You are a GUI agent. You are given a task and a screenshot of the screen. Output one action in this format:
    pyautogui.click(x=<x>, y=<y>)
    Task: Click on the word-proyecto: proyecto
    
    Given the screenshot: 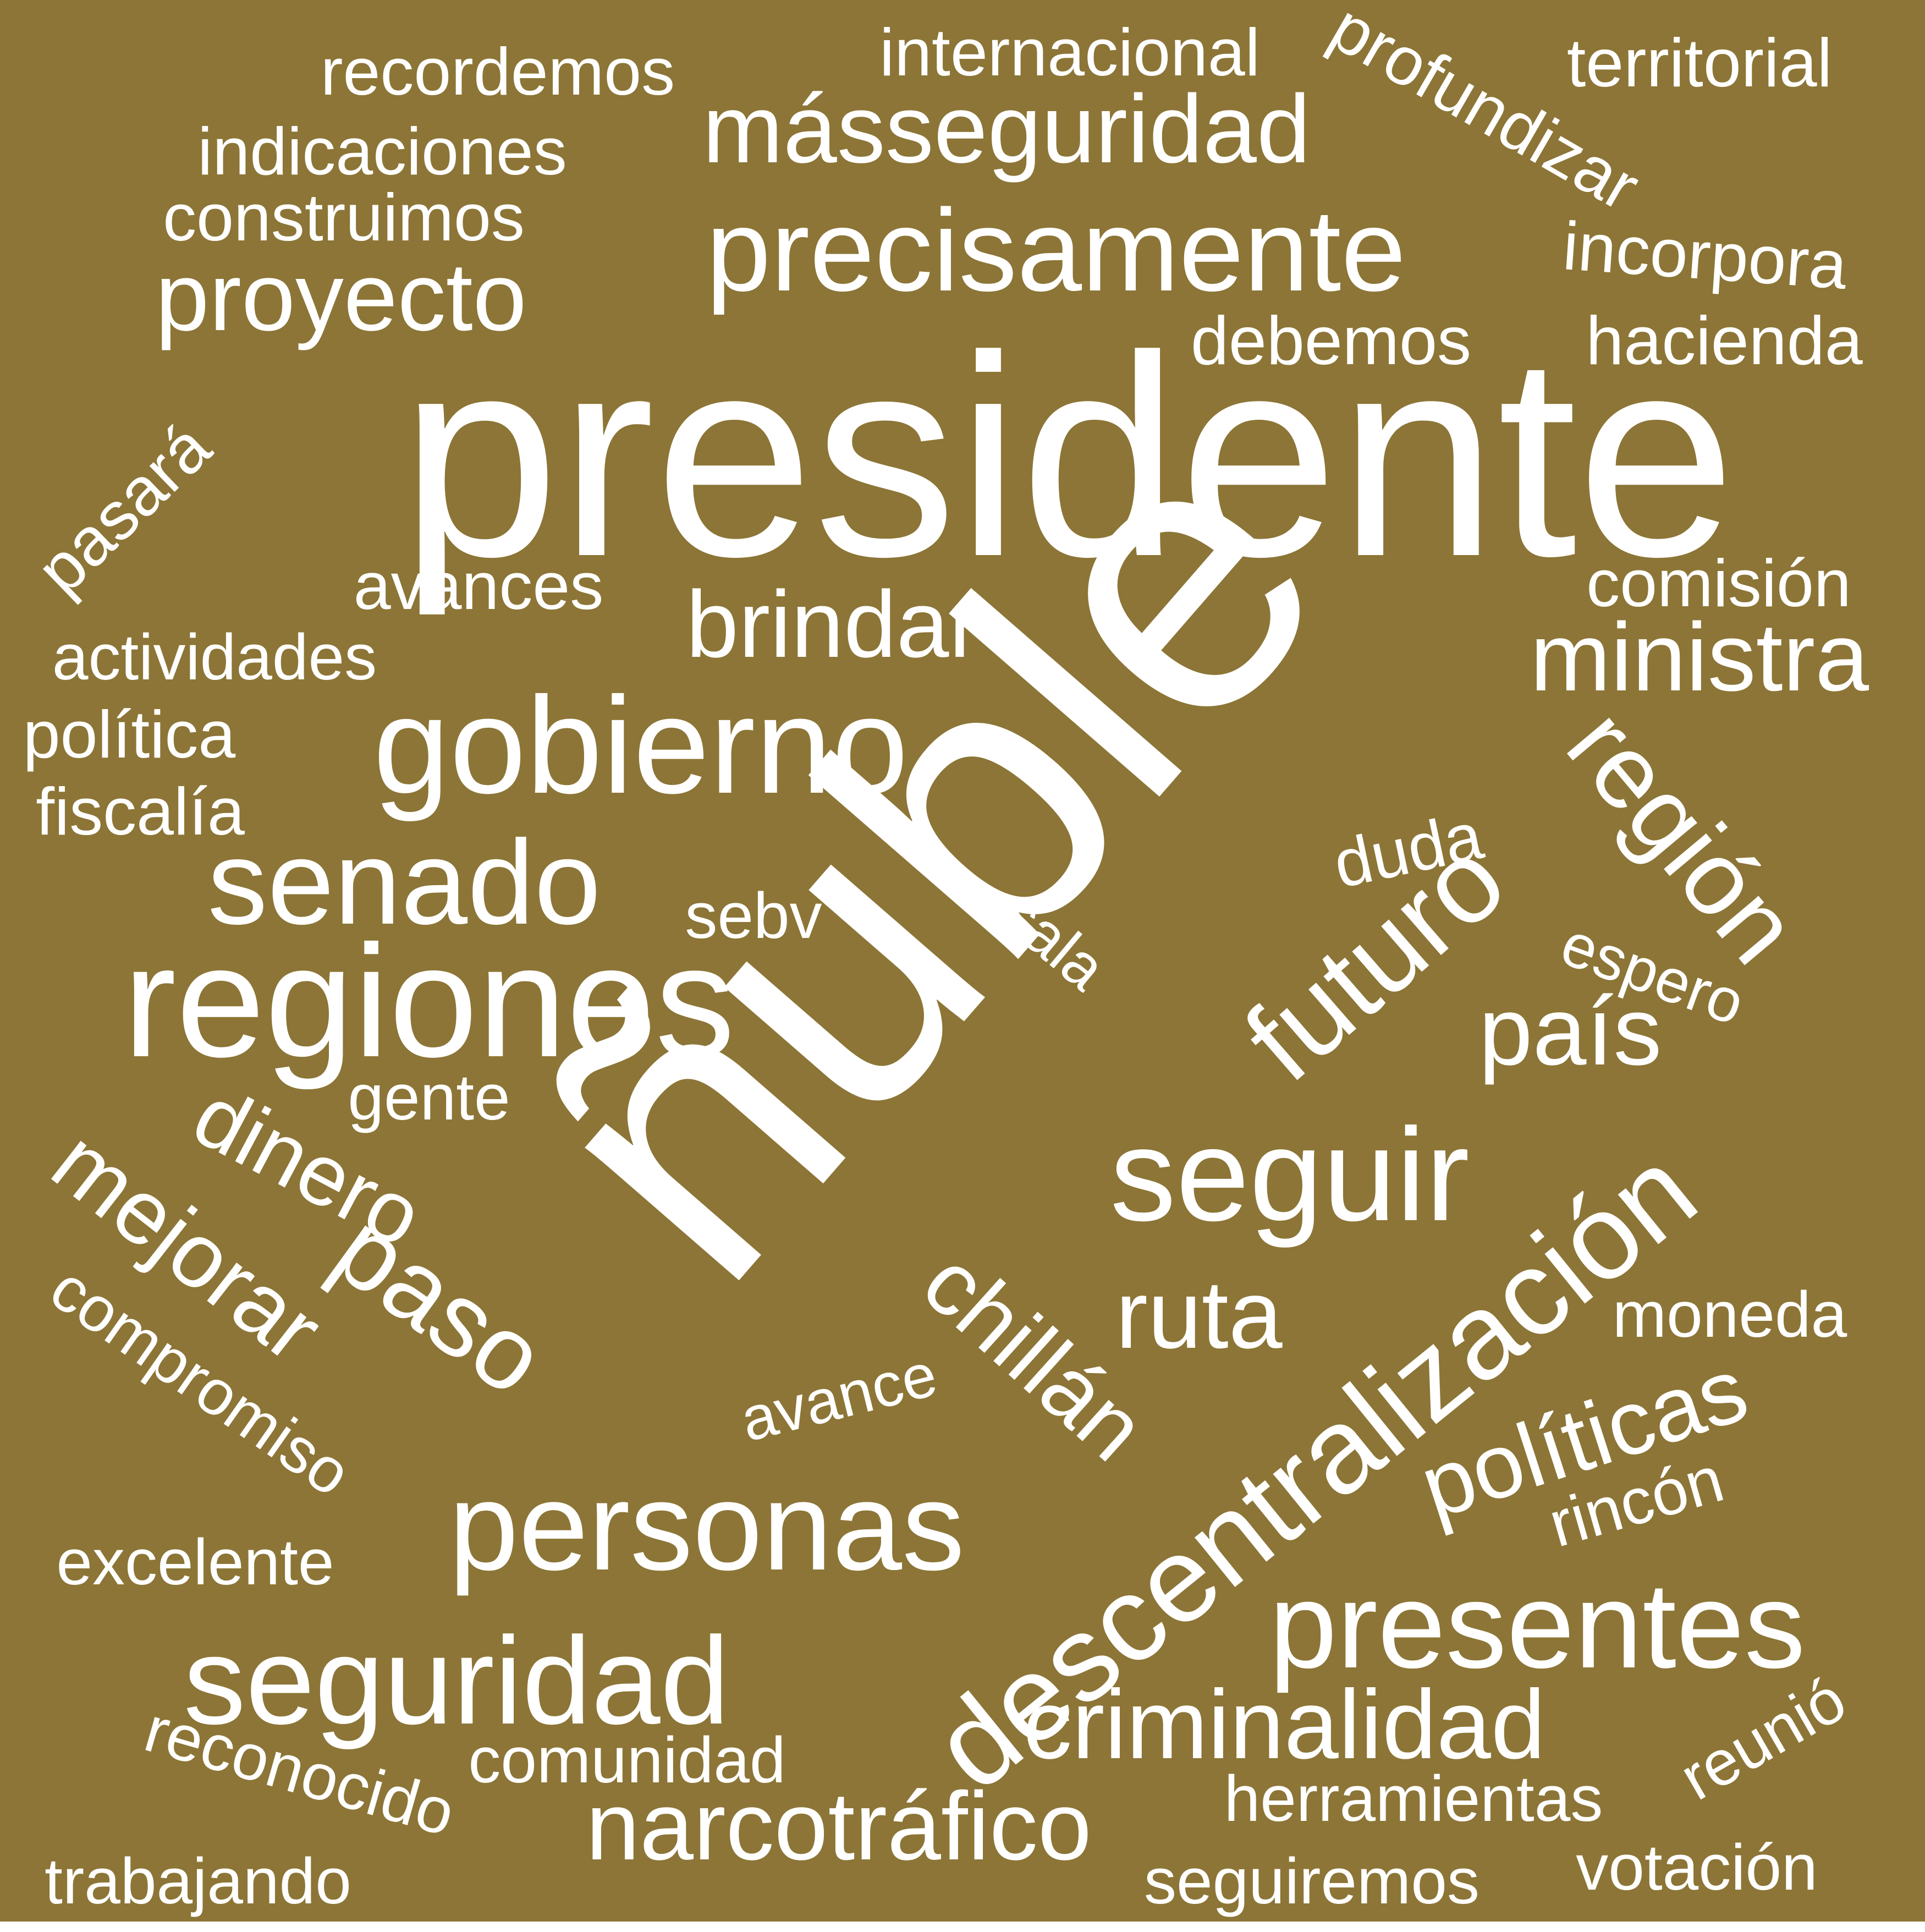 What is the action you would take?
    pyautogui.click(x=341, y=297)
    